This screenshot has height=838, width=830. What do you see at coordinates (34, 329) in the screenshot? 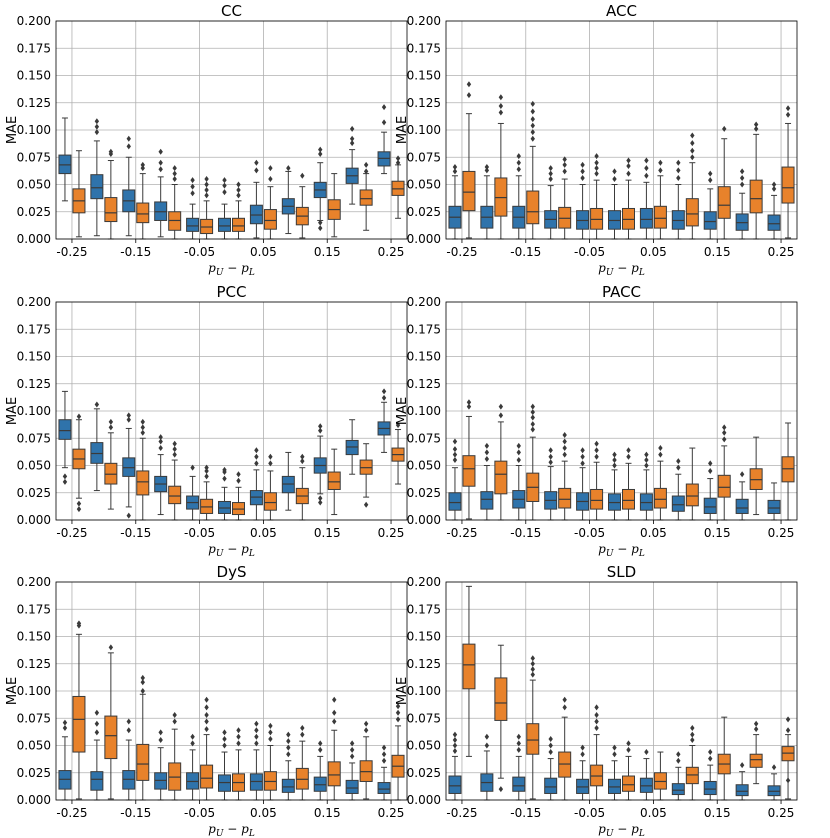
I see `y-tick-label: 0.175` at bounding box center [34, 329].